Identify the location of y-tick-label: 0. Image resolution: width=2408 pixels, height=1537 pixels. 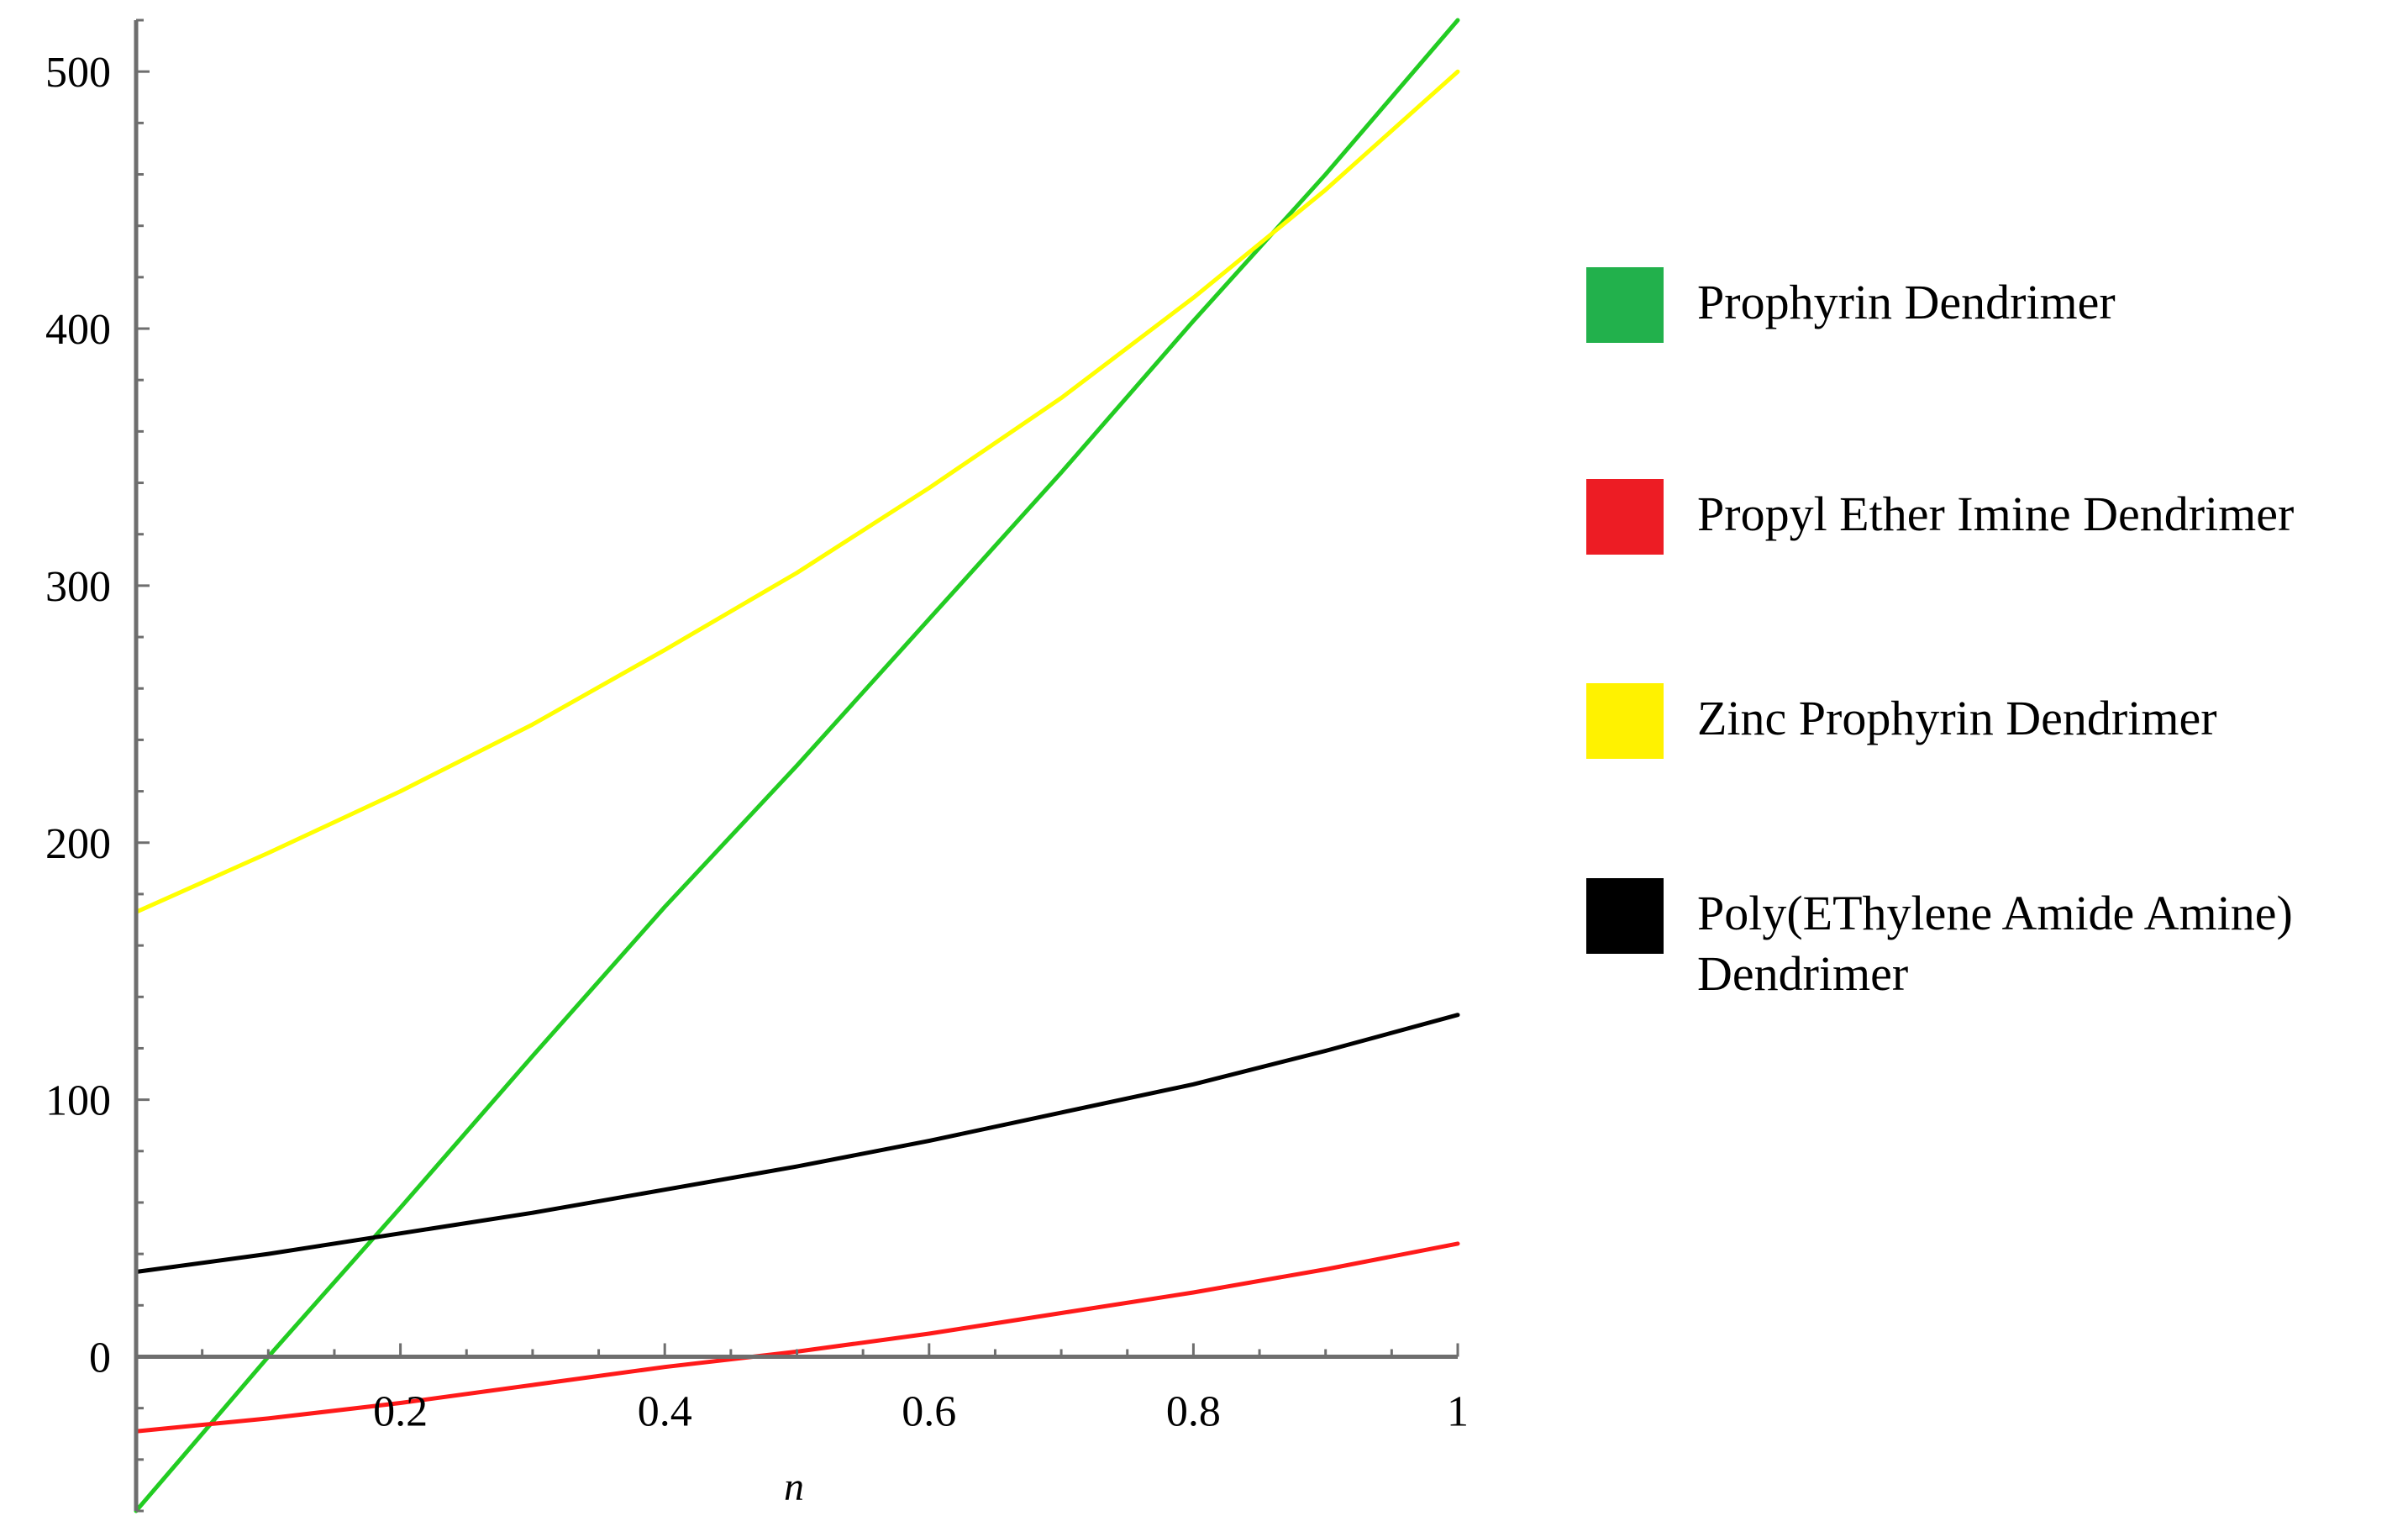
(100, 1358).